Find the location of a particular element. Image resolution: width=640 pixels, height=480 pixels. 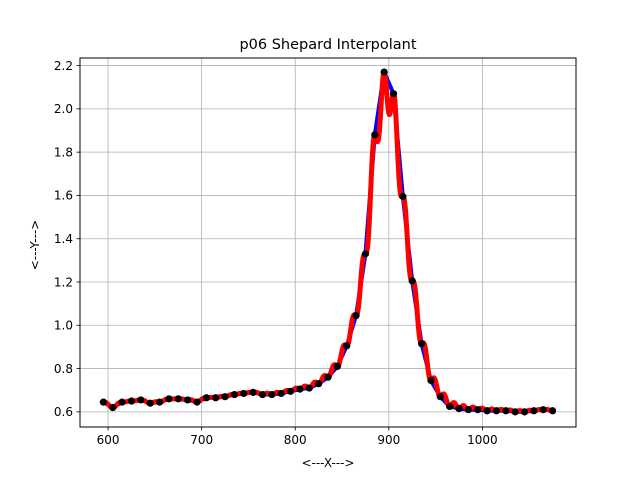

y-tick-label: 1.8 is located at coordinates (63, 152).